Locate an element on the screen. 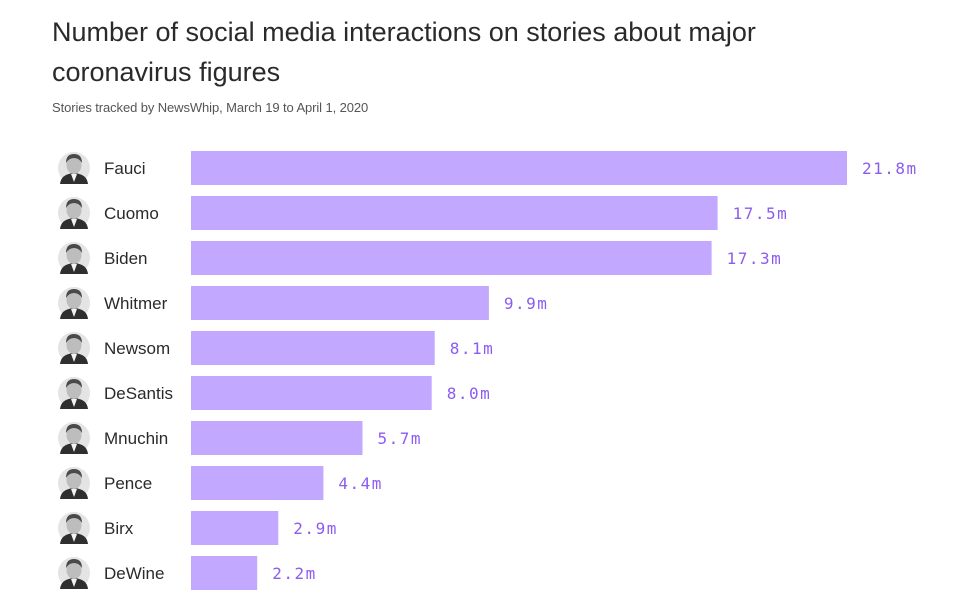 Image resolution: width=953 pixels, height=605 pixels. category-label: Mnuchin is located at coordinates (136, 438).